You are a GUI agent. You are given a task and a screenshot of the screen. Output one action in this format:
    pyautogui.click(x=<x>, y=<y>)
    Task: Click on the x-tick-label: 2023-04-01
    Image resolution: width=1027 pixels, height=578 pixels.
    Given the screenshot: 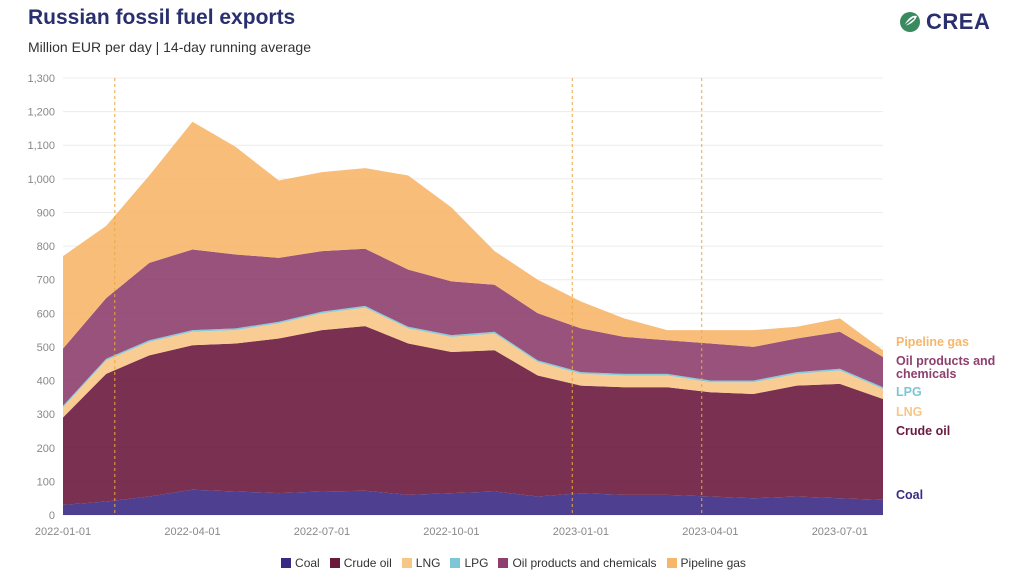 What is the action you would take?
    pyautogui.click(x=710, y=532)
    